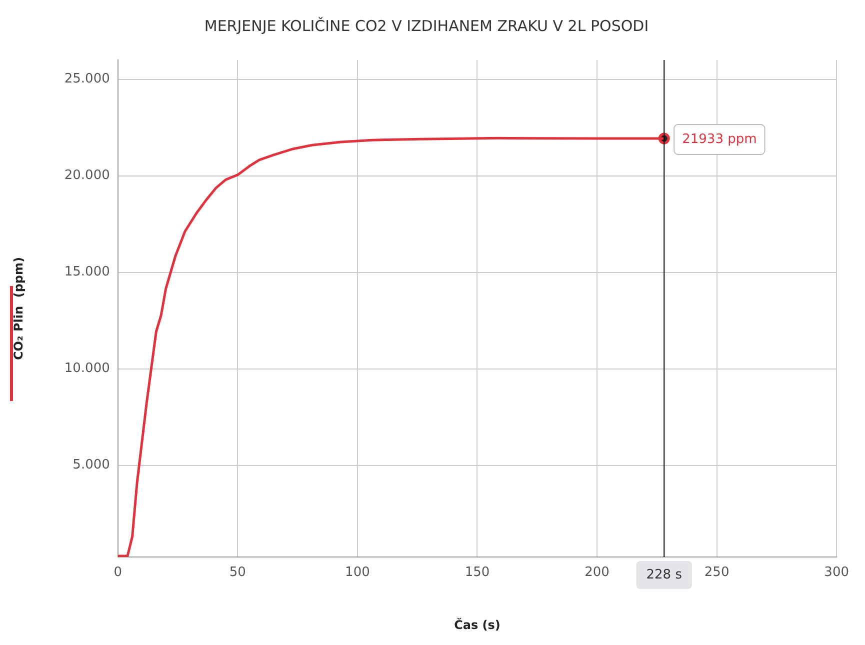 Image resolution: width=865 pixels, height=645 pixels. What do you see at coordinates (87, 79) in the screenshot?
I see `y-tick-label: 25.000` at bounding box center [87, 79].